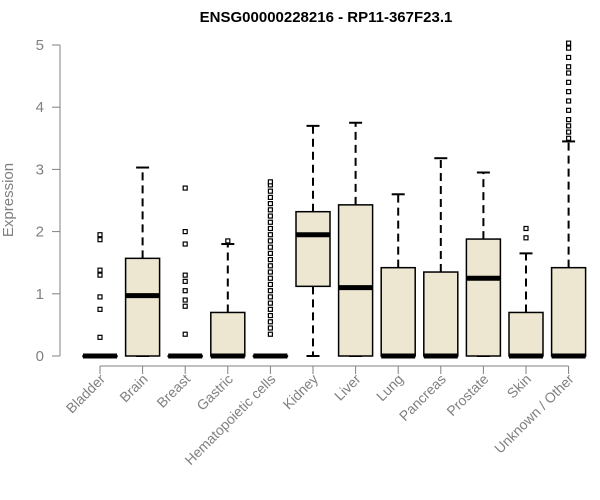 Image resolution: width=600 pixels, height=500 pixels. I want to click on x-tick-label: Gastric, so click(214, 392).